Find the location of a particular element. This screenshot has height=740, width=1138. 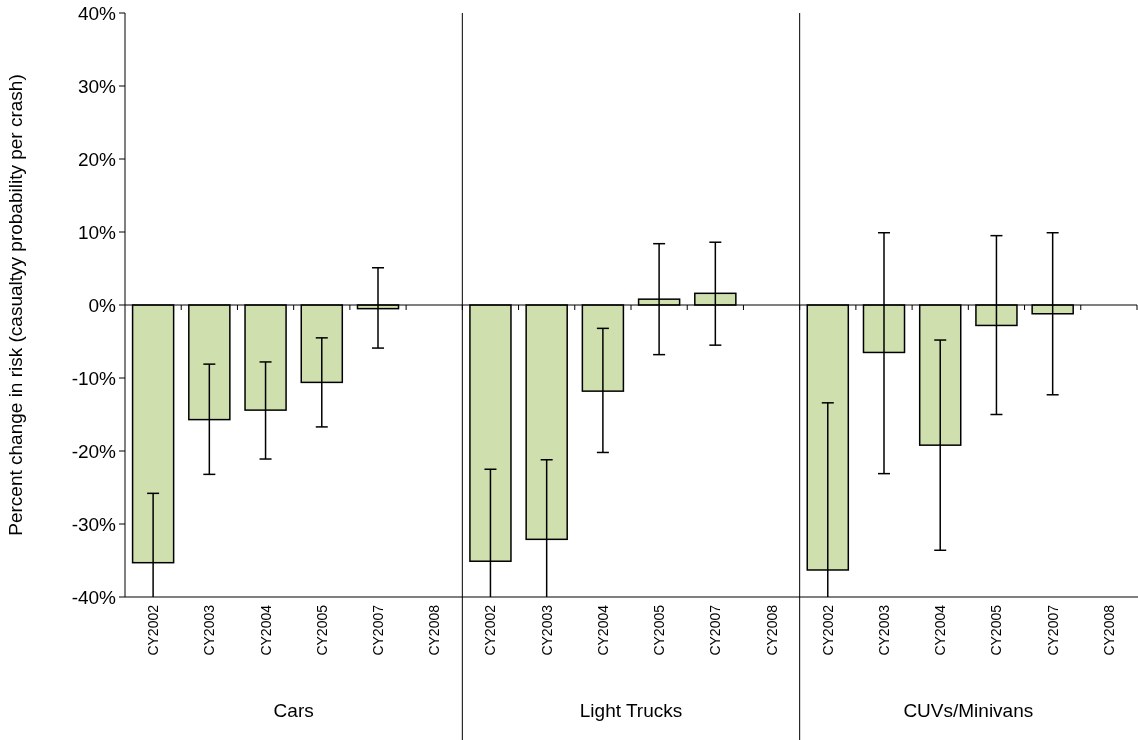

y-tick-label: -10% is located at coordinates (94, 378).